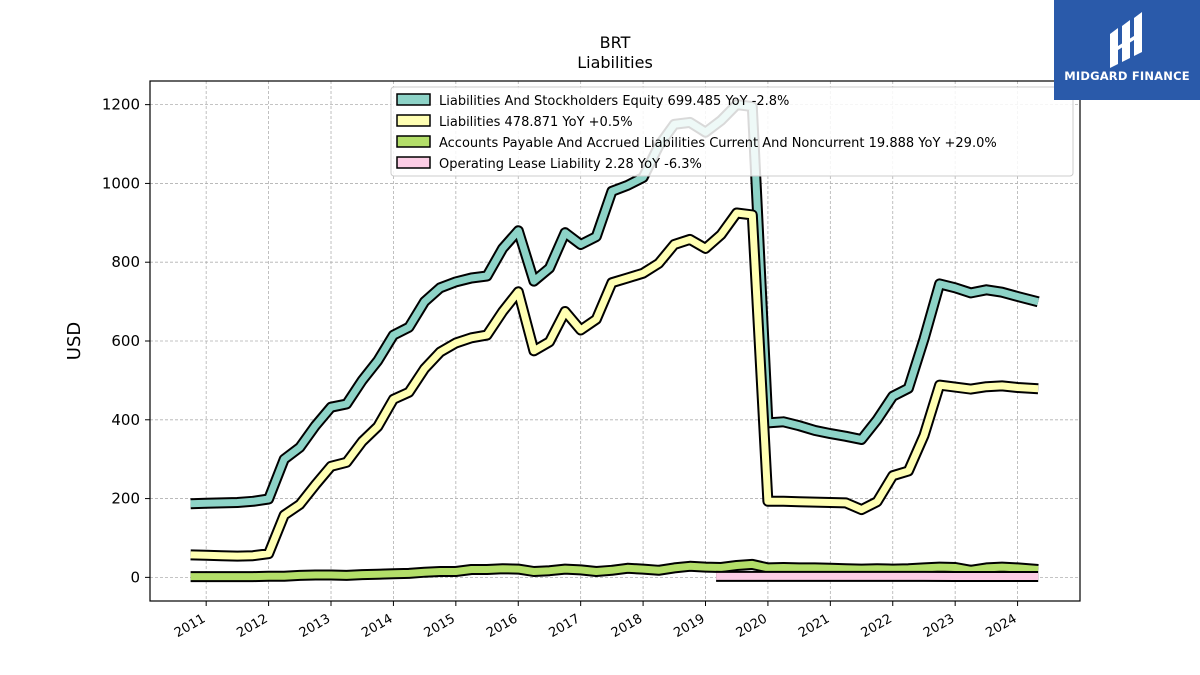 The width and height of the screenshot is (1200, 675). I want to click on x-tick-label: 2024, so click(1001, 626).